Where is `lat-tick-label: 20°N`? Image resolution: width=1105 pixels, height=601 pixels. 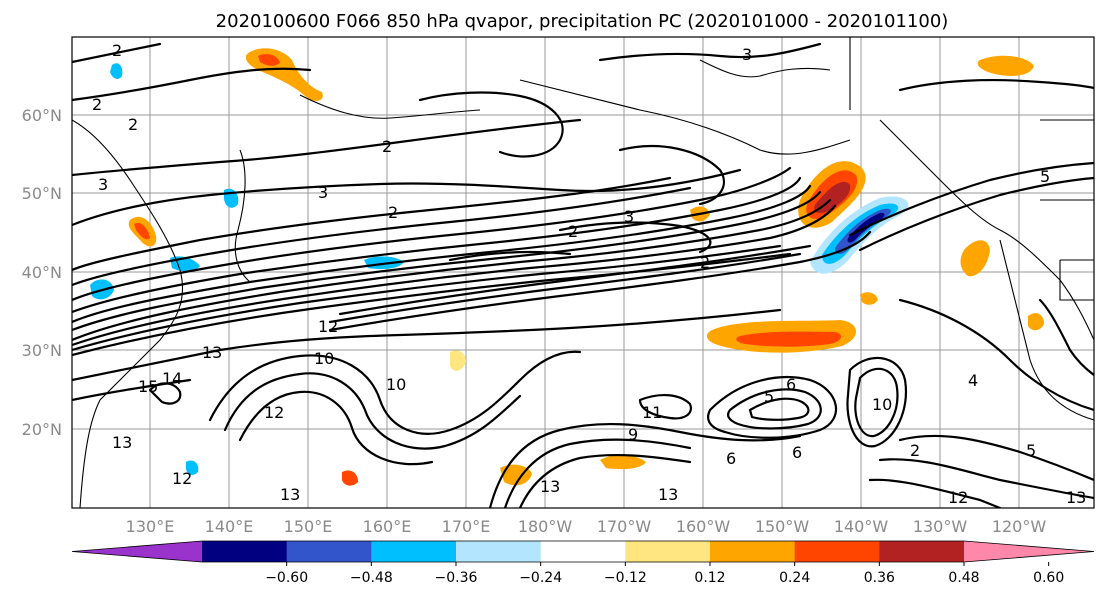
lat-tick-label: 20°N is located at coordinates (42, 429).